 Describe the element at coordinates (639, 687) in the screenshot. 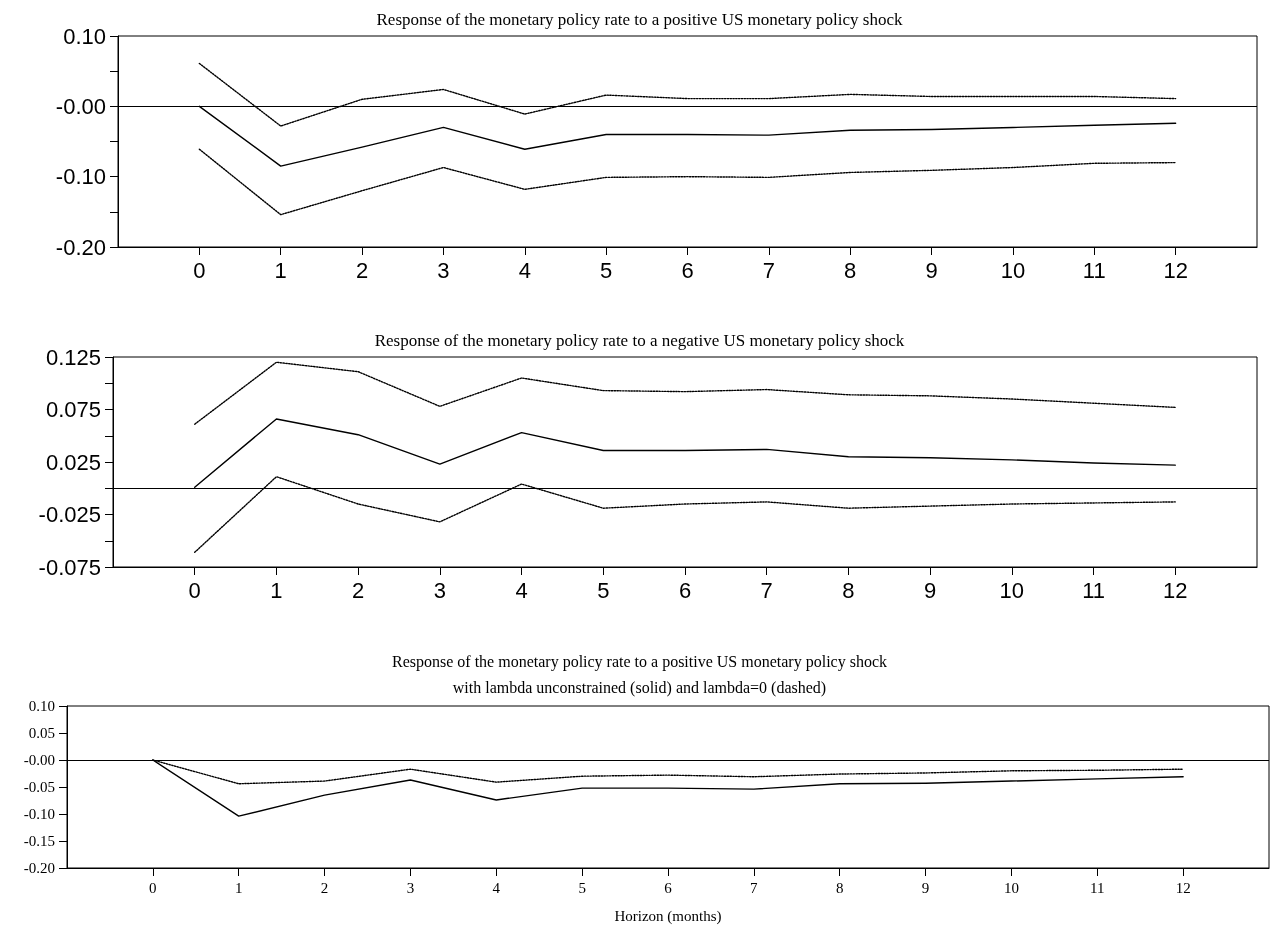

I see `chart-subtitle: with lambda unconstrained (solid) and lambda=0 (dashed)` at that location.